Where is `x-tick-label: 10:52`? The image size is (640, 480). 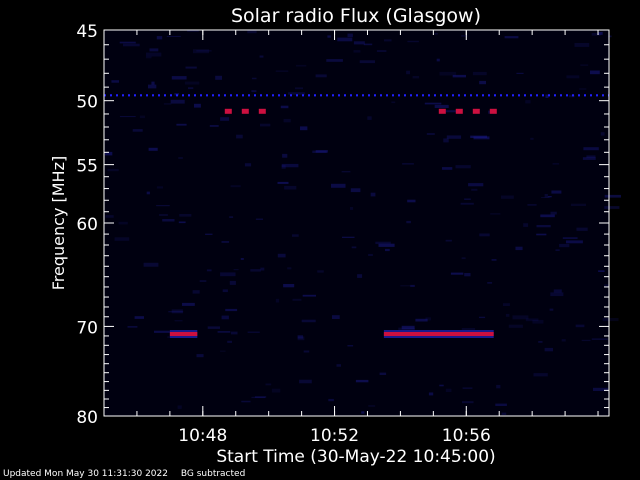
x-tick-label: 10:52 is located at coordinates (334, 436).